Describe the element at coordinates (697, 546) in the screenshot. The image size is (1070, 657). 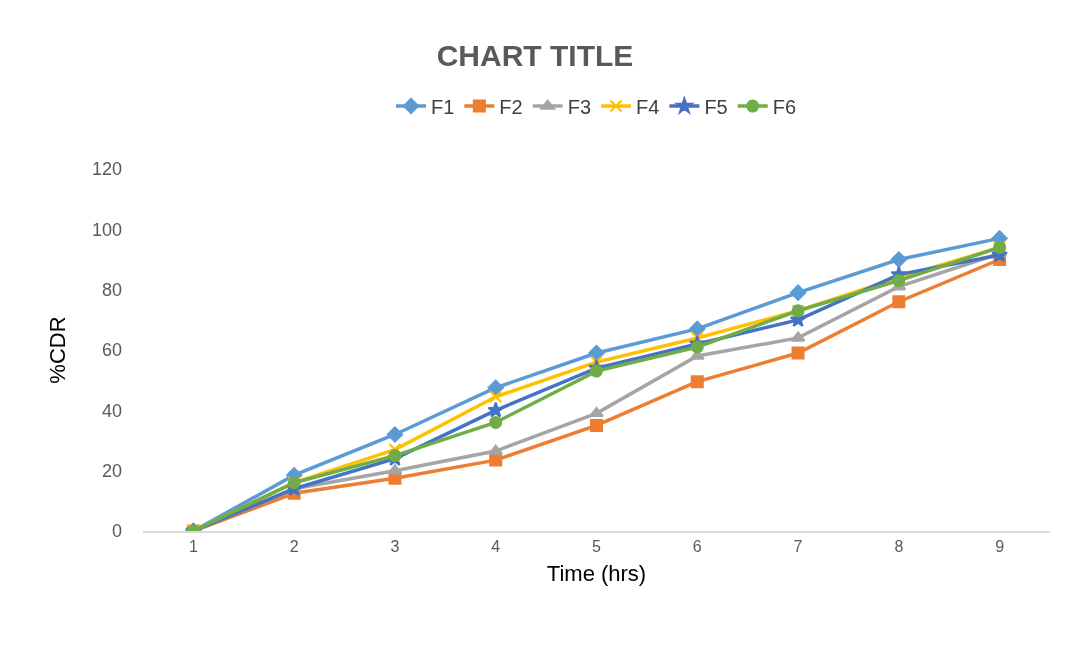
I see `x-tick-label: 6` at that location.